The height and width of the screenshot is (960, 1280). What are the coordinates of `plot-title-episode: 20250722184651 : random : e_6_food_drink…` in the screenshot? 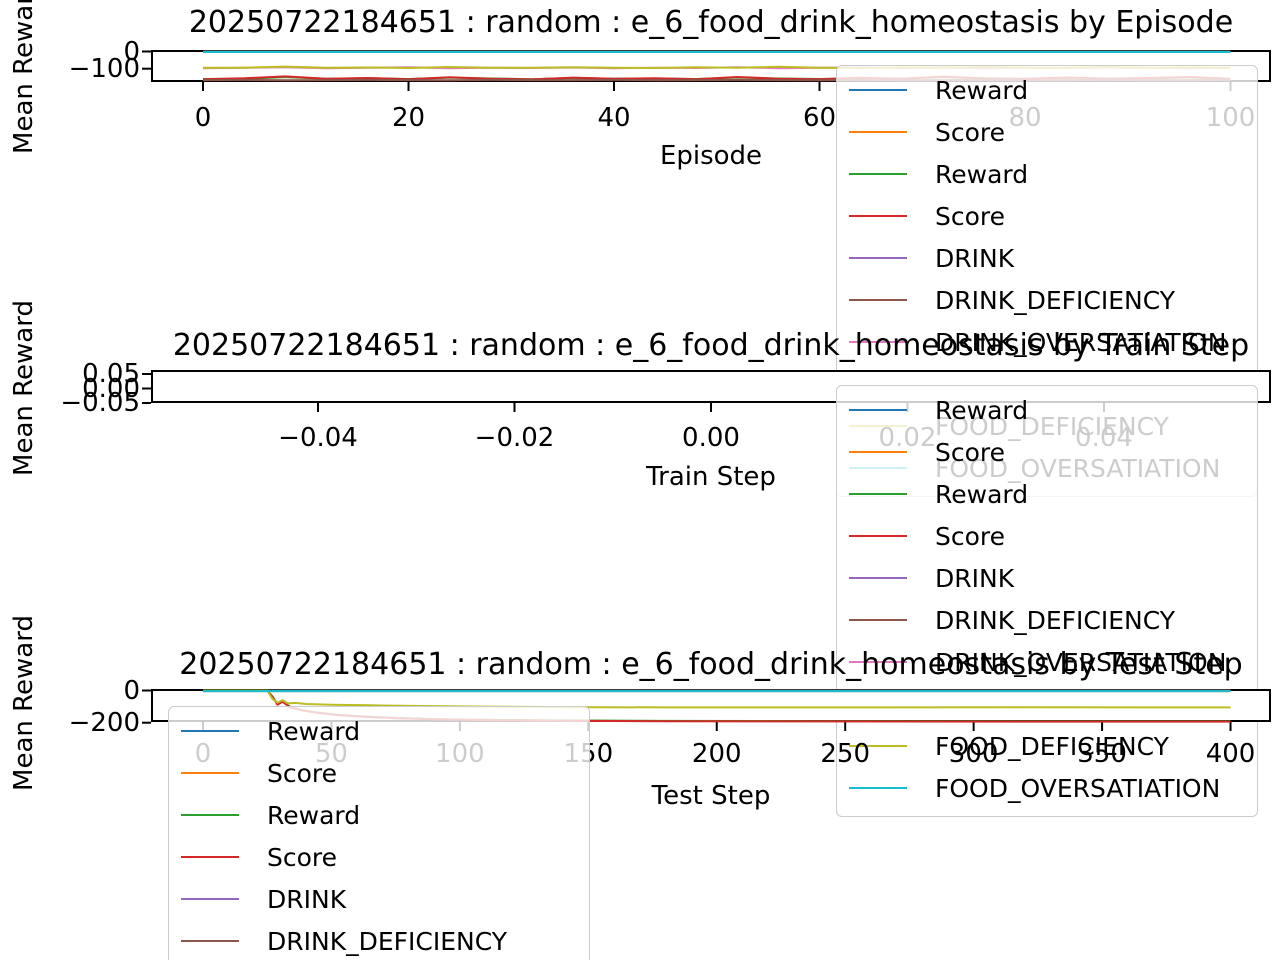 It's located at (711, 22).